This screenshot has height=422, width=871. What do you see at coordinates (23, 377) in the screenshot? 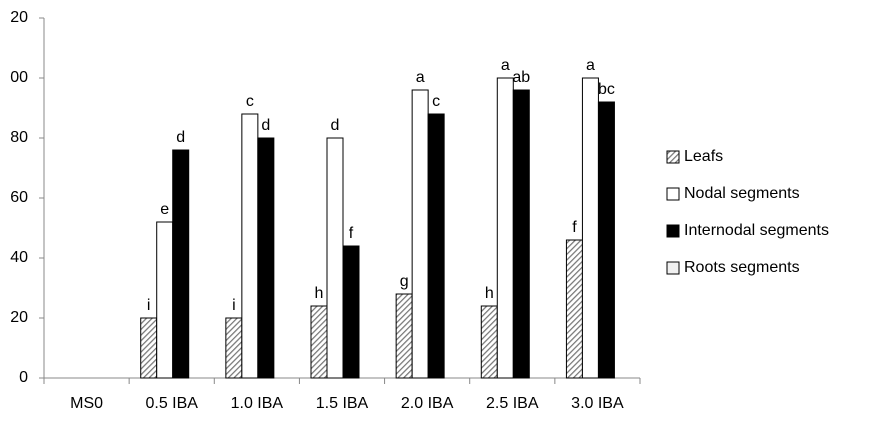
I see `y-tick-label: 0` at bounding box center [23, 377].